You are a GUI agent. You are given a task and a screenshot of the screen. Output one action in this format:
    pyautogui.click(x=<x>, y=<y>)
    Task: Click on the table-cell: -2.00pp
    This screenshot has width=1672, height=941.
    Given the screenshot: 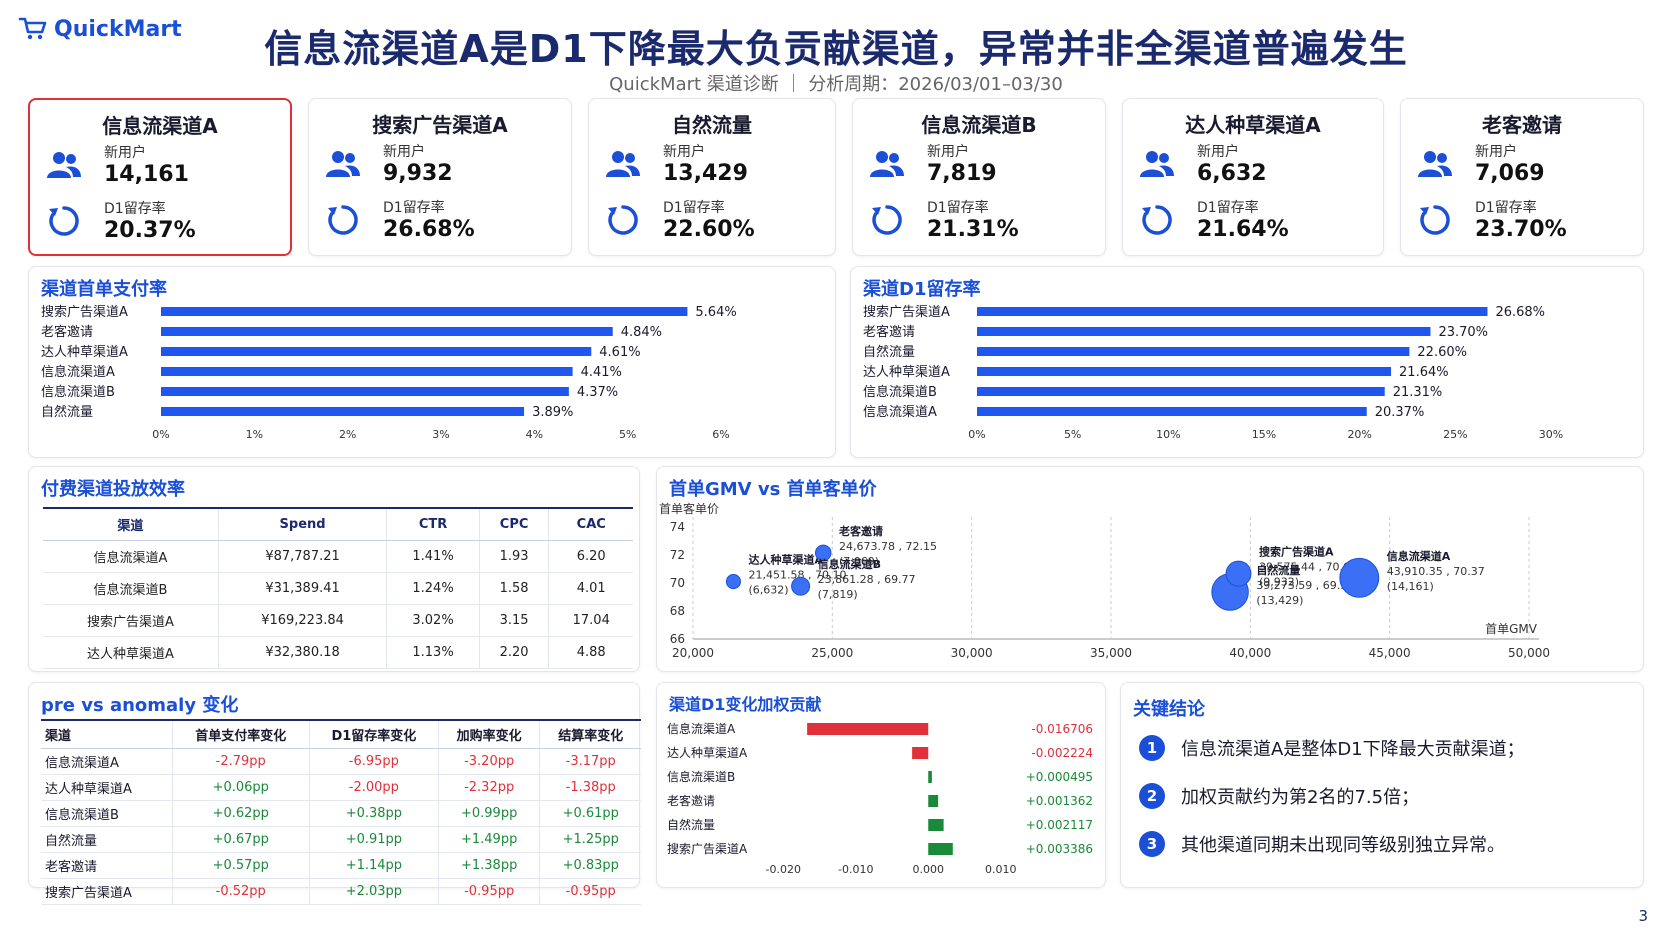 What is the action you would take?
    pyautogui.click(x=374, y=787)
    